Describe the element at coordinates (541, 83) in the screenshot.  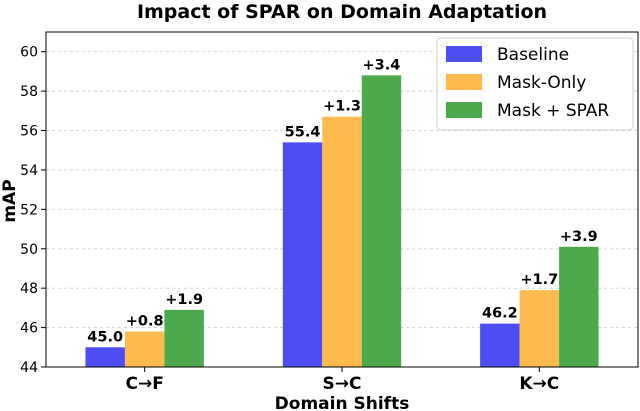
I see `legend-label-mask-only: Mask-Only` at that location.